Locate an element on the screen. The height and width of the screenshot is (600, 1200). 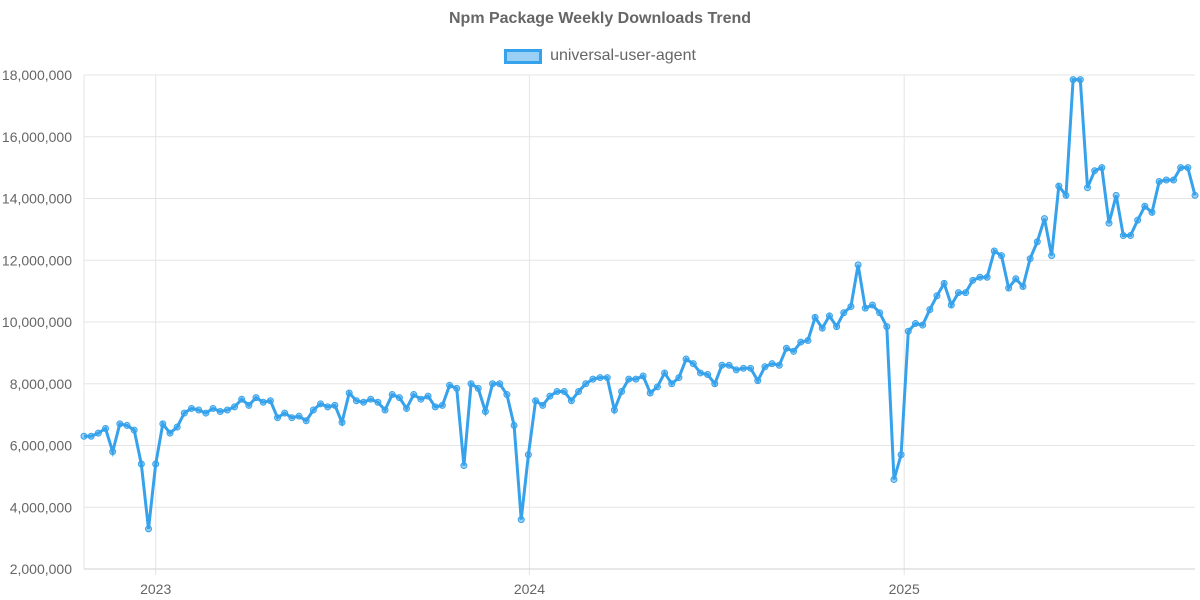
y-tick-label: 2,000,000 is located at coordinates (41, 569).